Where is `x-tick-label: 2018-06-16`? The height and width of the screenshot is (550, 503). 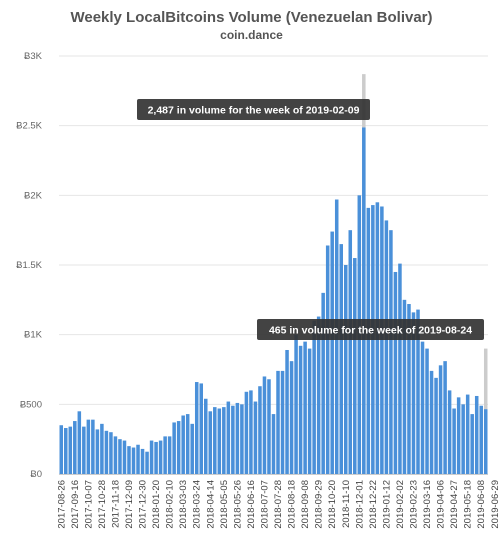 x-tick-label: 2018-06-16 is located at coordinates (251, 504).